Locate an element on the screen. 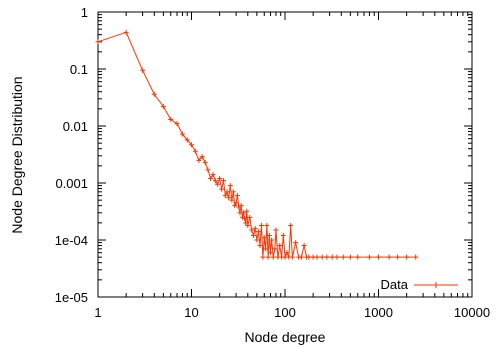  x-tick-label: 10 is located at coordinates (191, 312).